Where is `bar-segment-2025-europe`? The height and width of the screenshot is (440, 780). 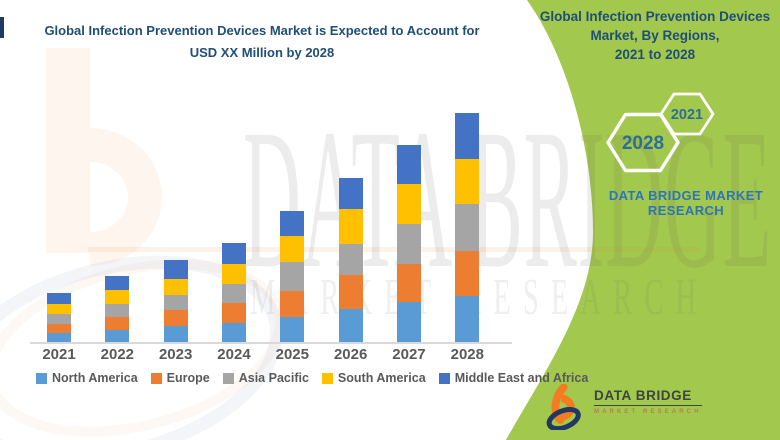
bar-segment-2025-europe is located at coordinates (292, 303).